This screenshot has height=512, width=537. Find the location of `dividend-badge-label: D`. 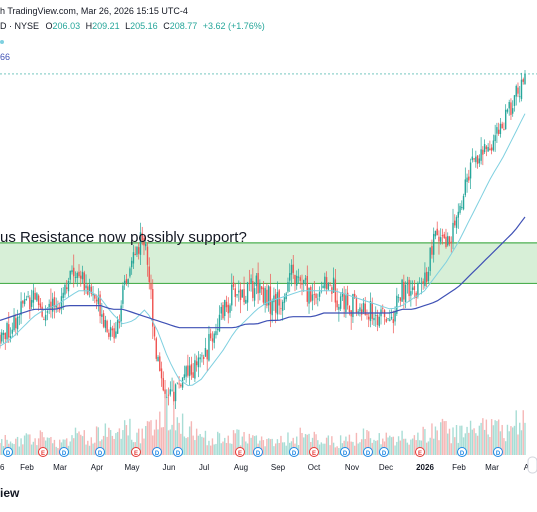

dividend-badge-label: D is located at coordinates (294, 454).